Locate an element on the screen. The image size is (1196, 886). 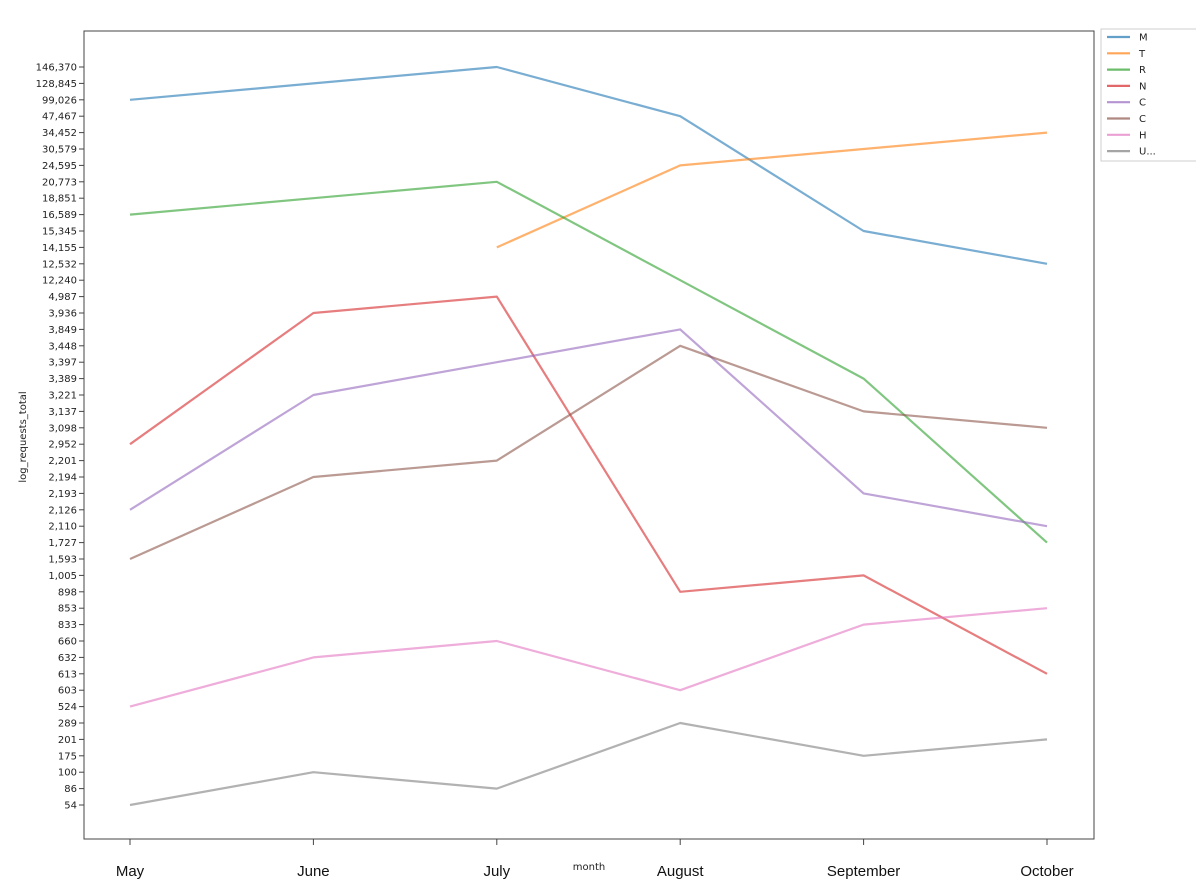
y-tick-label: 3,397 is located at coordinates (62, 363).